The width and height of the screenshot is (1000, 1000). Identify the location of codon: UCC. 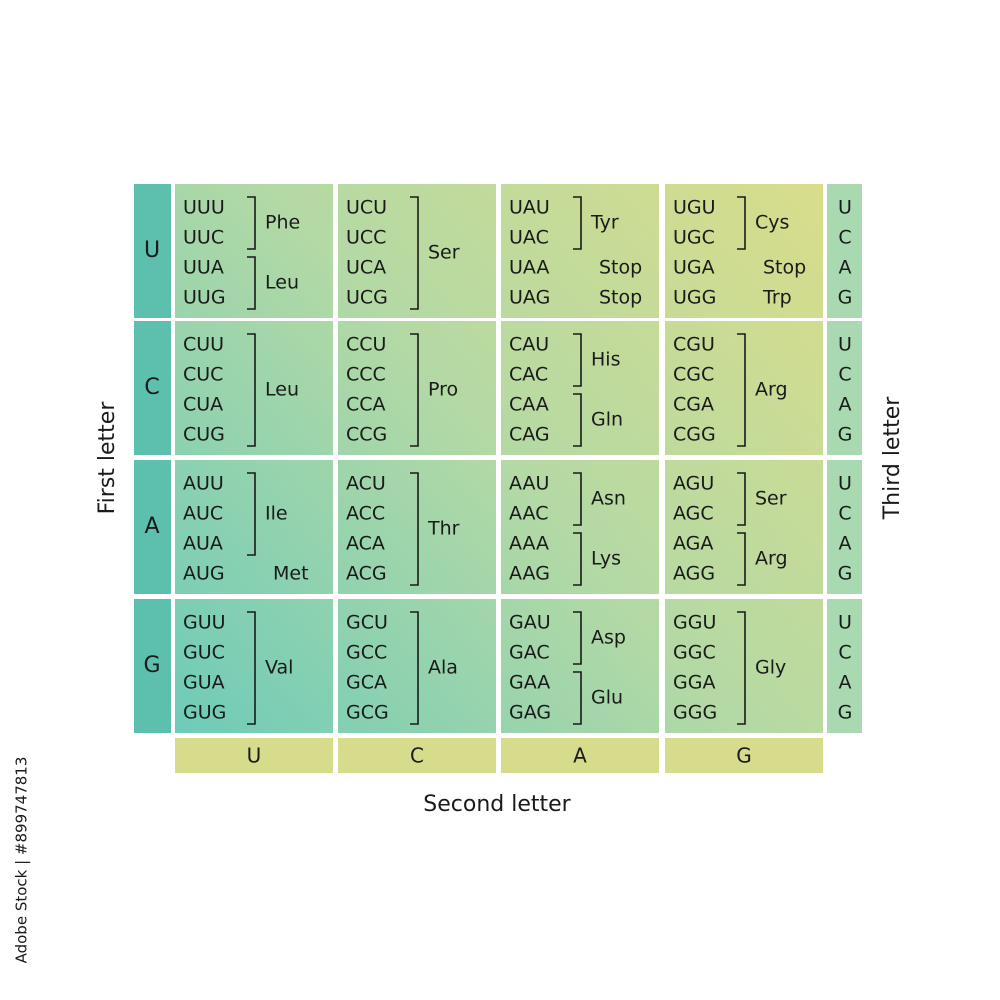
(366, 238).